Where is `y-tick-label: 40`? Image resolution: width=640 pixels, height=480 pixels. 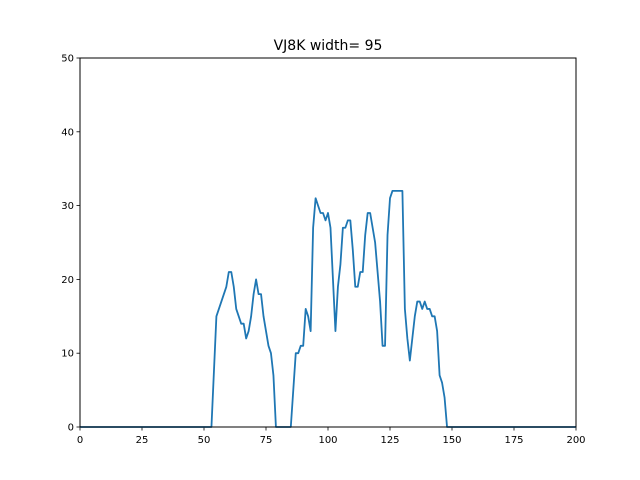 y-tick-label: 40 is located at coordinates (67, 132).